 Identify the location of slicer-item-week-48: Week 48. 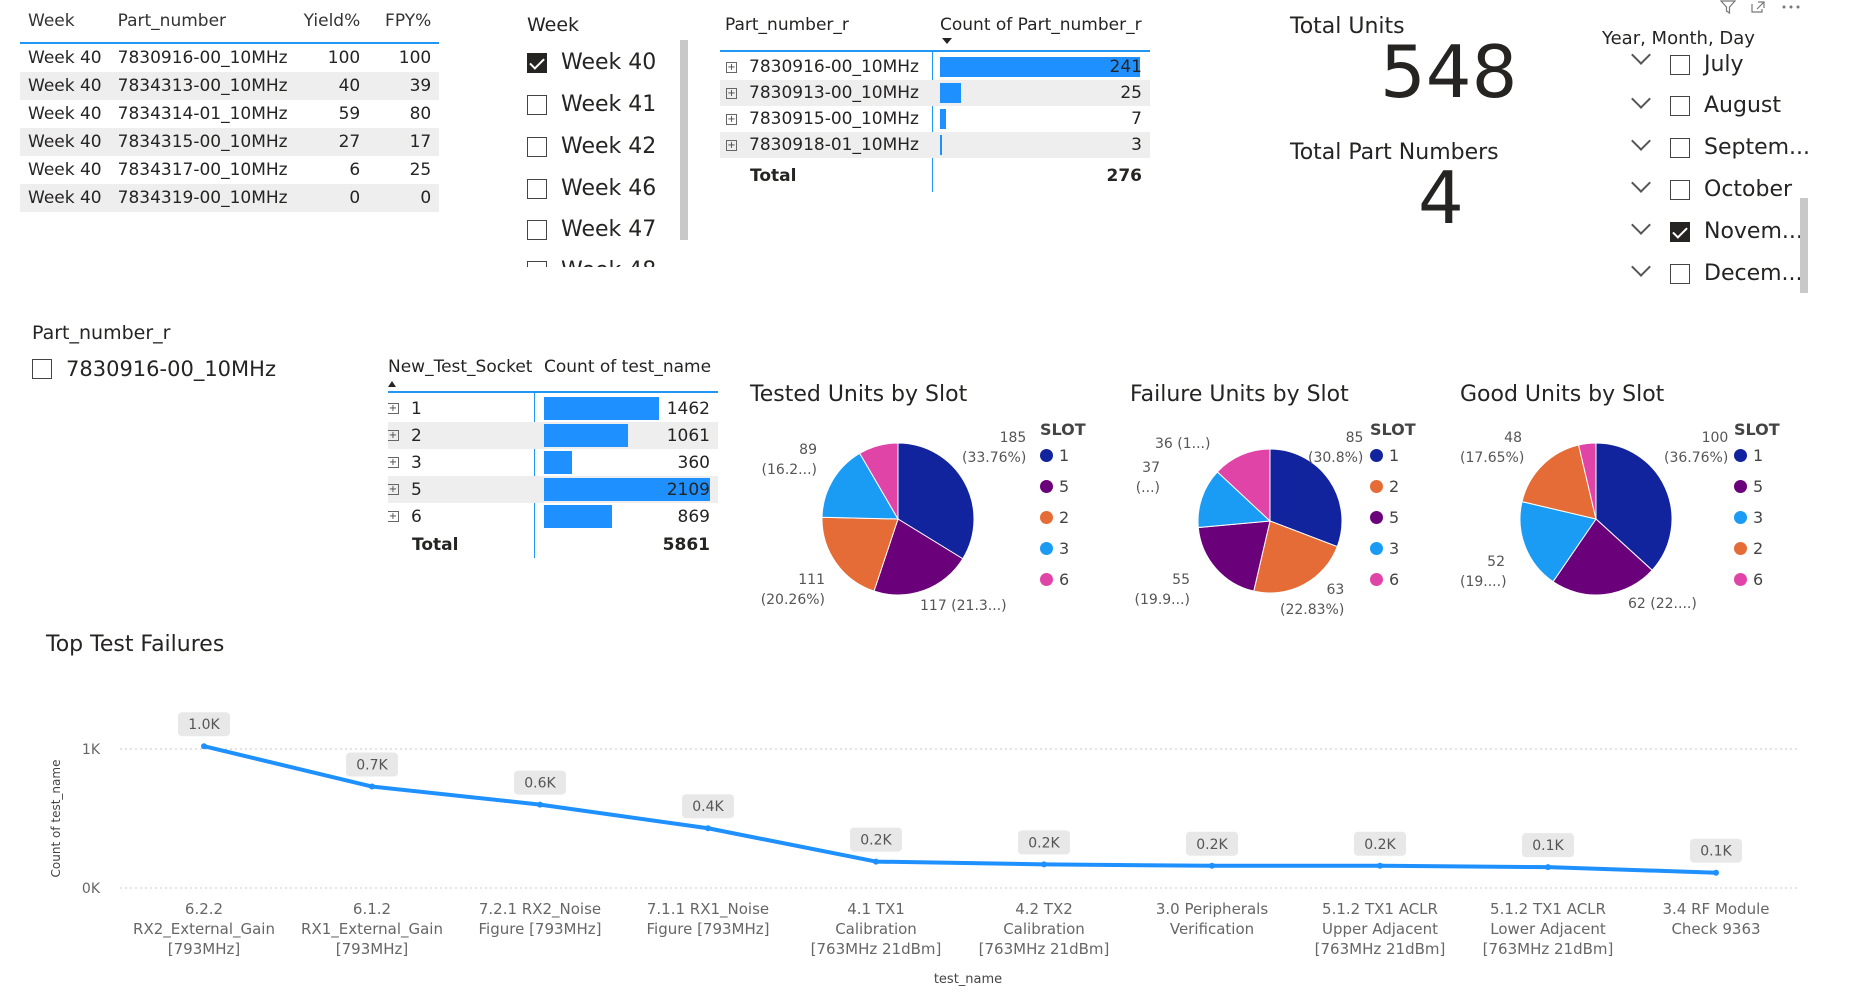
(591, 262).